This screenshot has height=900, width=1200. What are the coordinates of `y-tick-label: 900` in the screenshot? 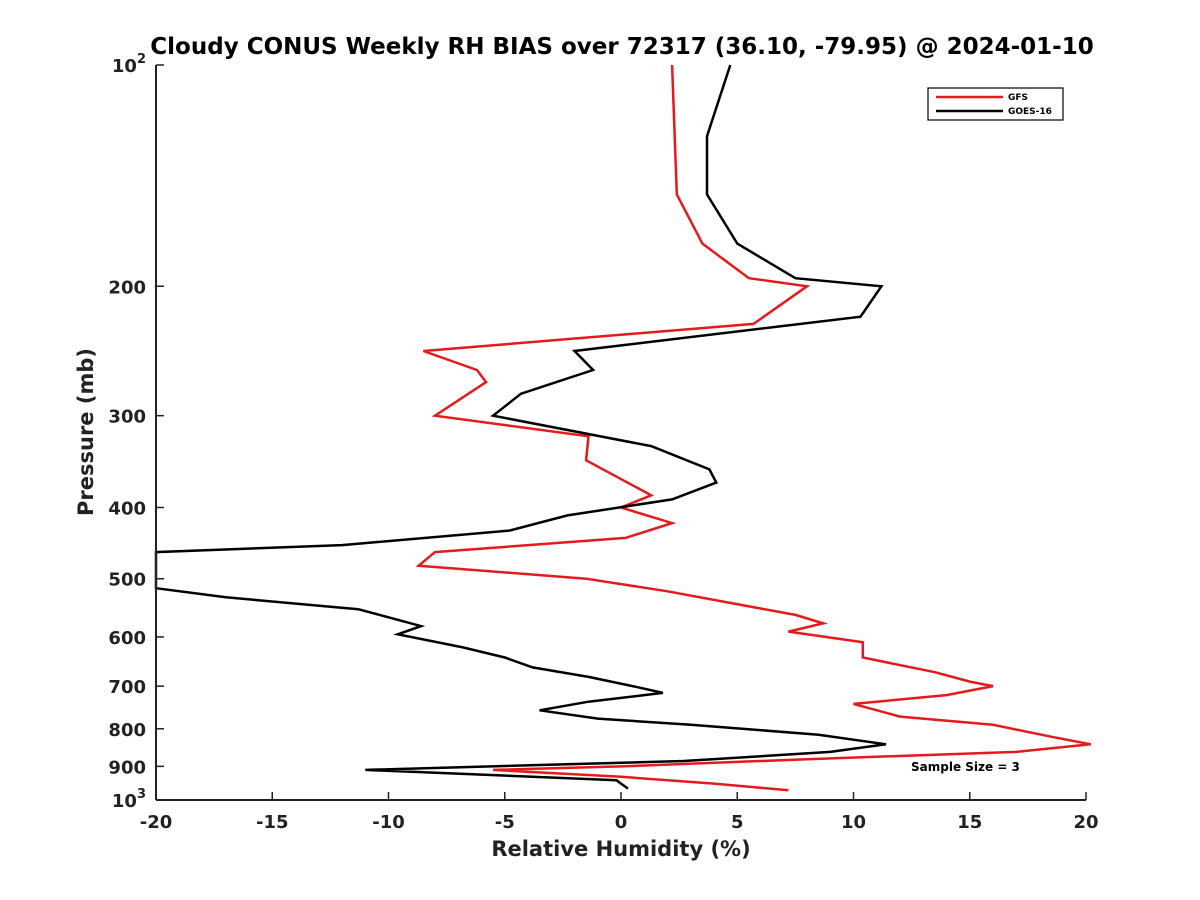 It's located at (127, 767).